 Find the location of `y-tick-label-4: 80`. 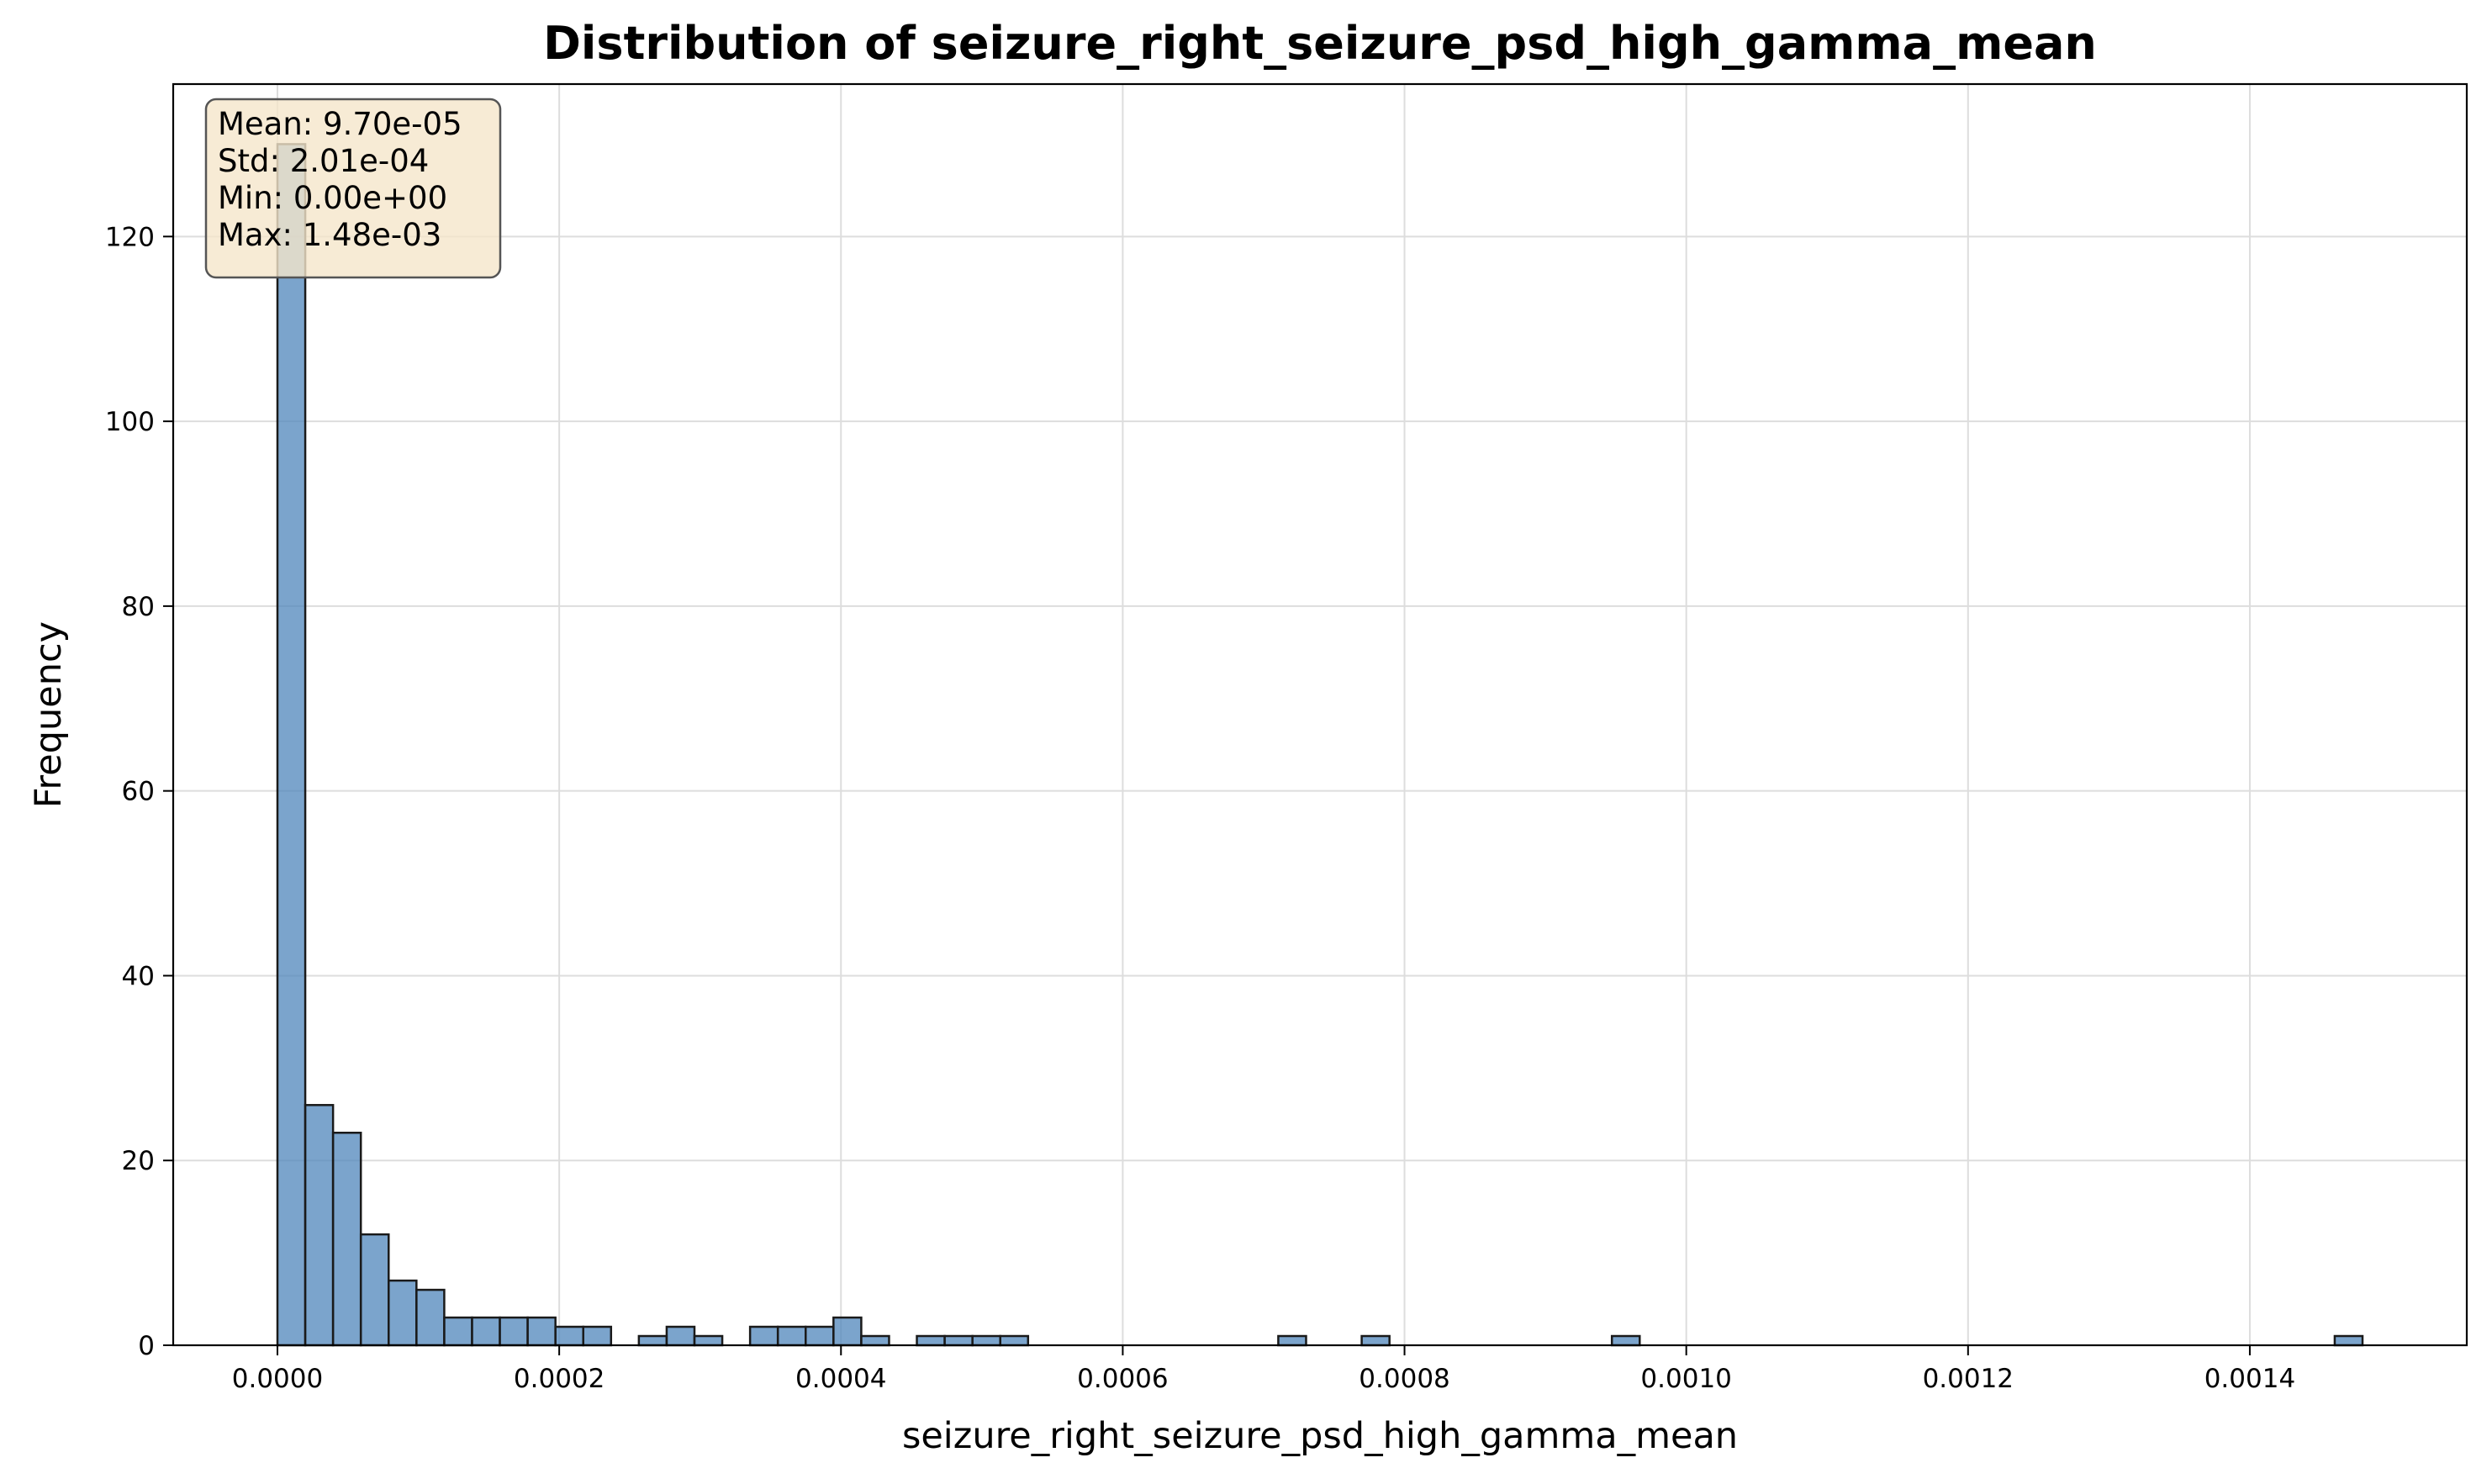

y-tick-label-4: 80 is located at coordinates (138, 607).